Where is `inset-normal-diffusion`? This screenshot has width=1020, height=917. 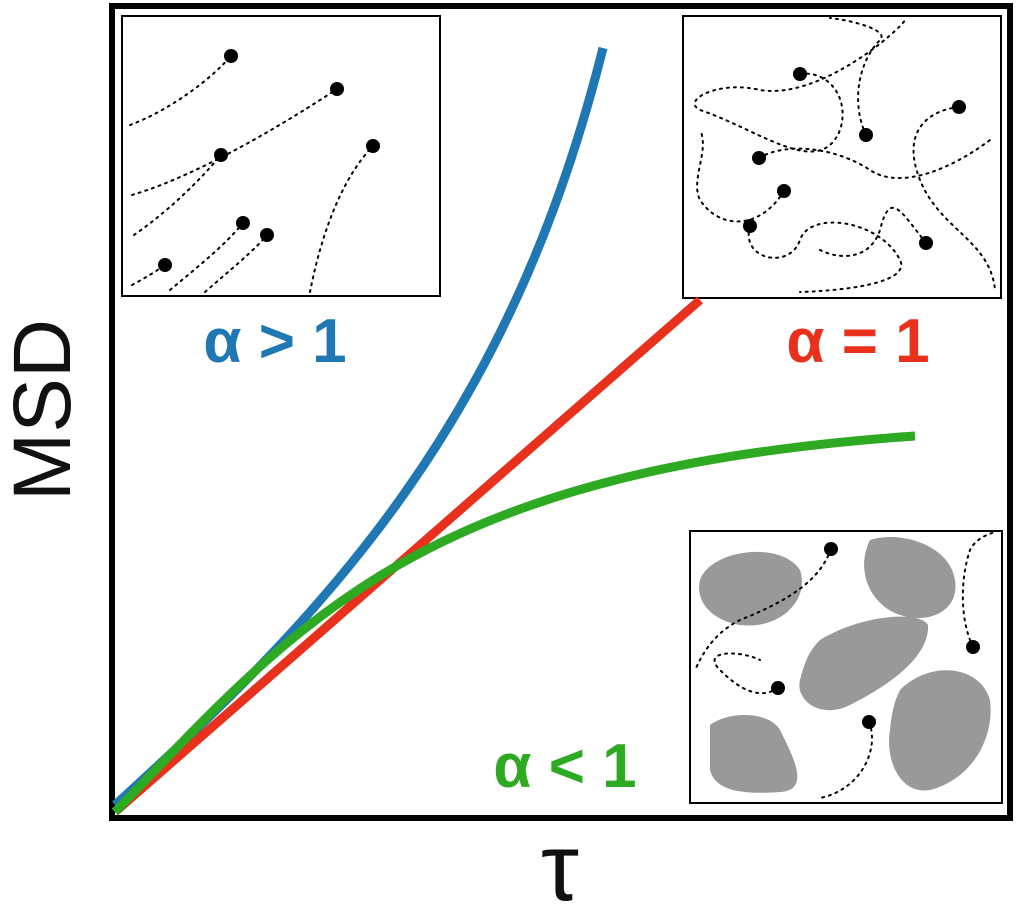
inset-normal-diffusion is located at coordinates (842, 157).